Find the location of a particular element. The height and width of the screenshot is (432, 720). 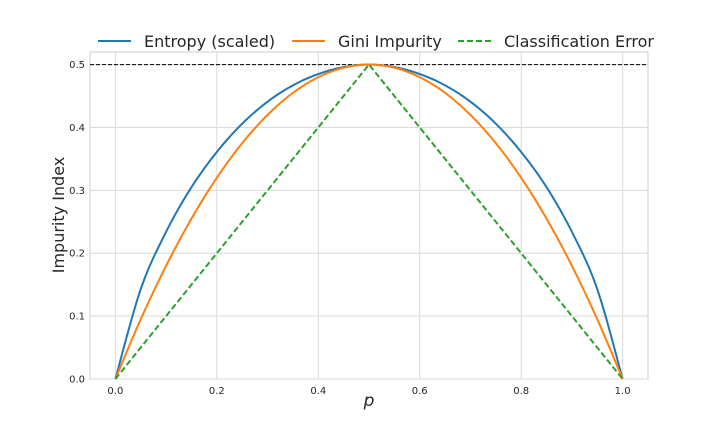

x-tick-label: 0.8 is located at coordinates (521, 391).